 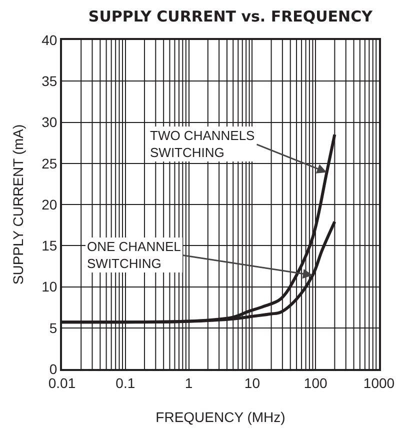 What do you see at coordinates (50, 81) in the screenshot?
I see `y-tick-label: 35` at bounding box center [50, 81].